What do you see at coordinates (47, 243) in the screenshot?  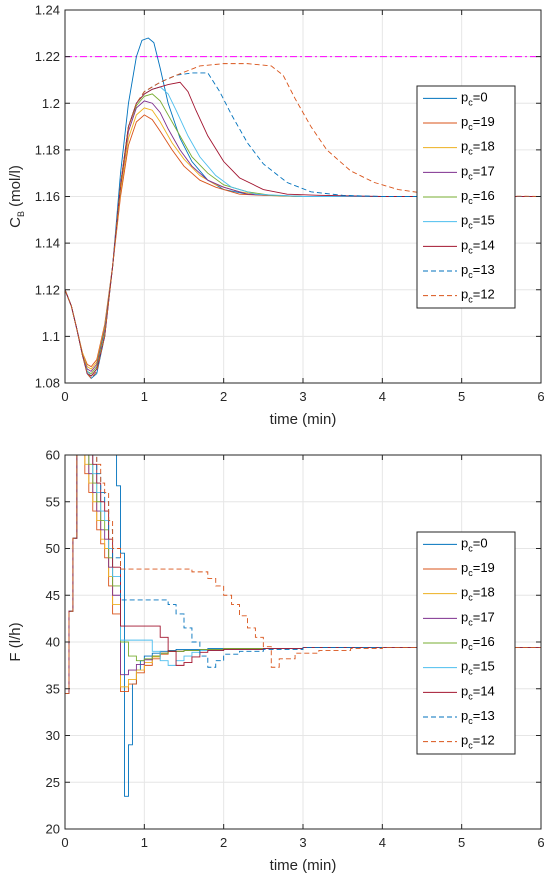 I see `y-tick-label: 1.14` at bounding box center [47, 243].